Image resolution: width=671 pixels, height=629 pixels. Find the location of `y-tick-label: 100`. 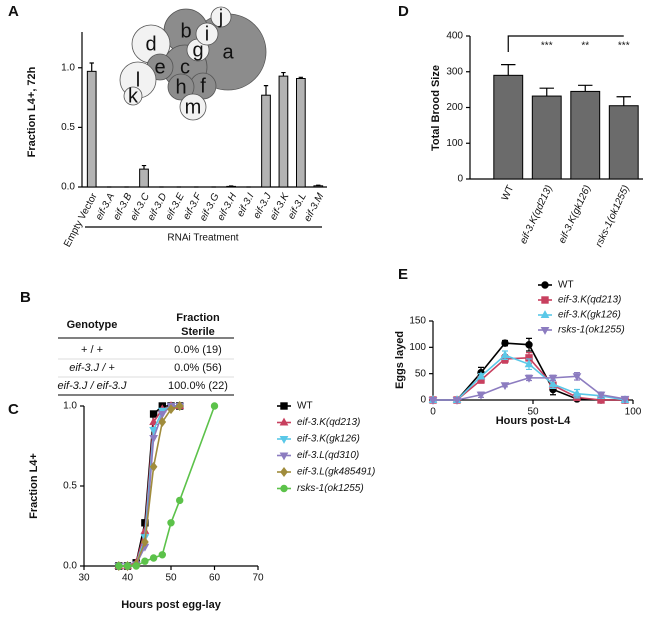

y-tick-label: 100 is located at coordinates (417, 347).